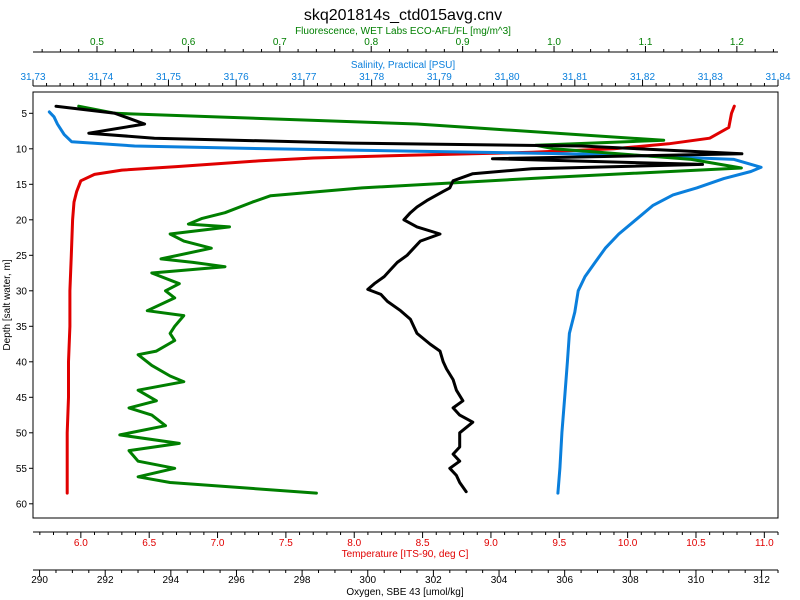 The width and height of the screenshot is (800, 600). I want to click on depth-axis-ticks: 5 10 15 20 25 30 35 40 45 50 55 60, so click(24, 309).